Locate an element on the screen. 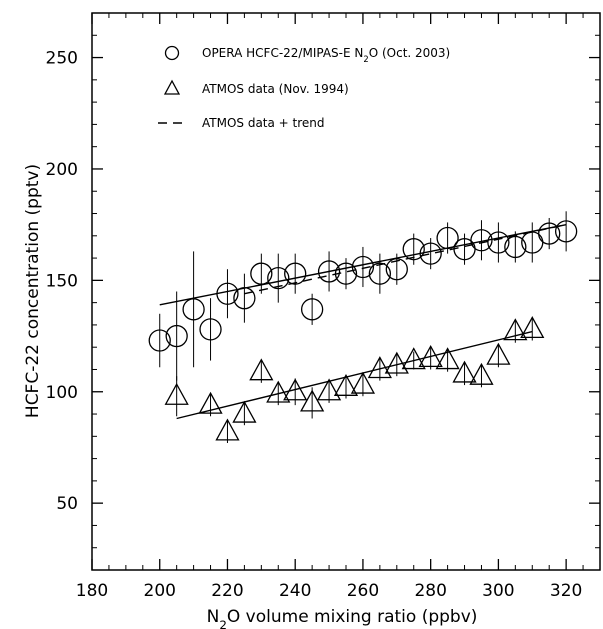  y-tick-label: 150 is located at coordinates (62, 281).